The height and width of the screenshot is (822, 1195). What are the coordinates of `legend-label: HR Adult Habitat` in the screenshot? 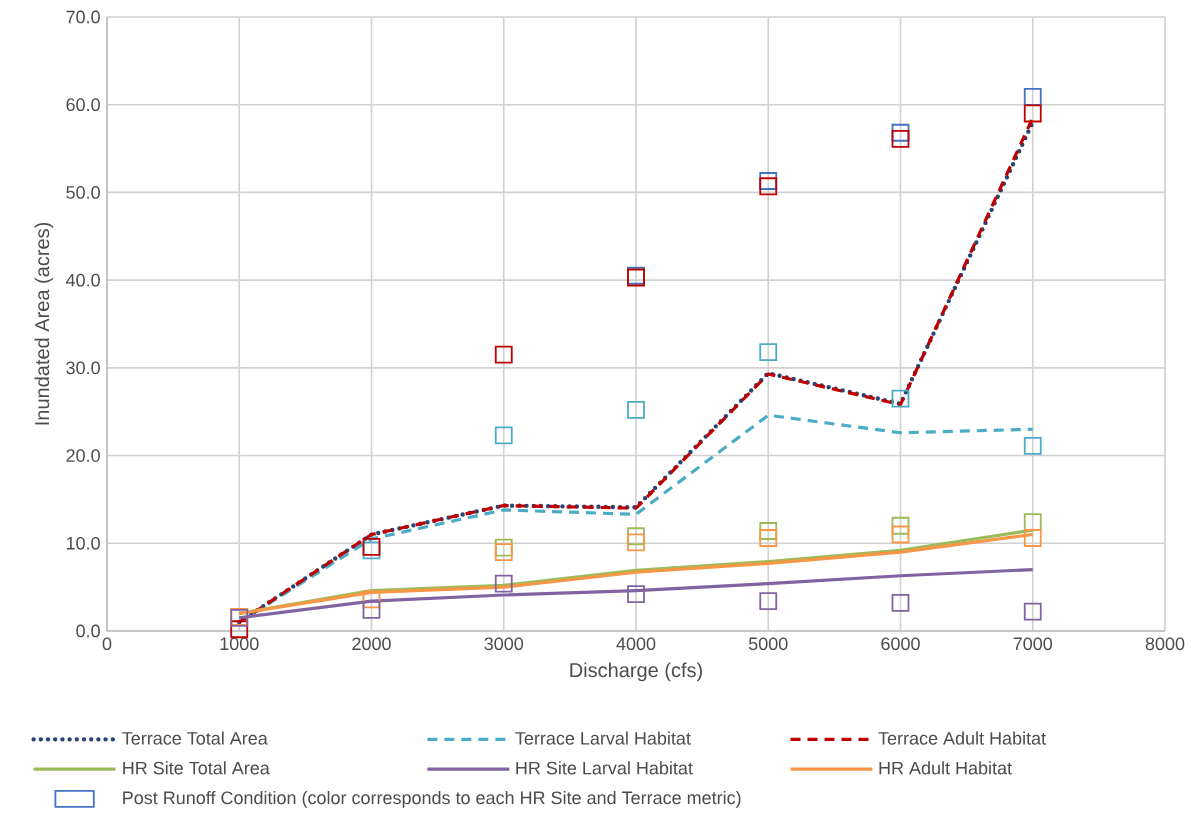 It's located at (945, 768).